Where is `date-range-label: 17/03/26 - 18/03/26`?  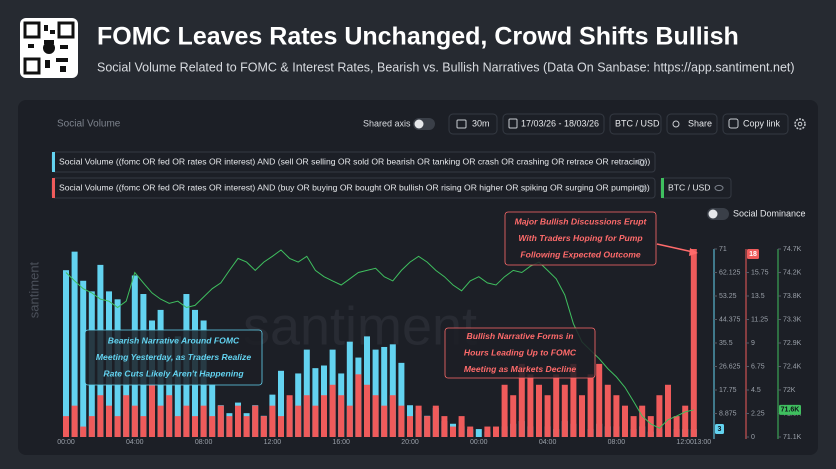
date-range-label: 17/03/26 - 18/03/26 is located at coordinates (560, 123).